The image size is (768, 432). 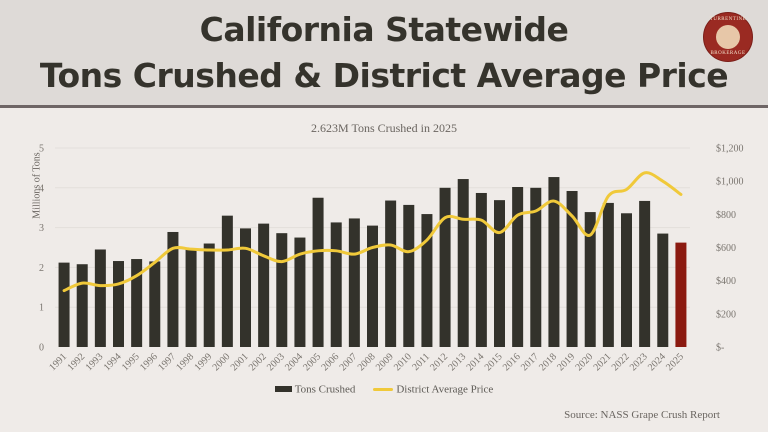 I want to click on bar-1992, so click(x=82, y=305).